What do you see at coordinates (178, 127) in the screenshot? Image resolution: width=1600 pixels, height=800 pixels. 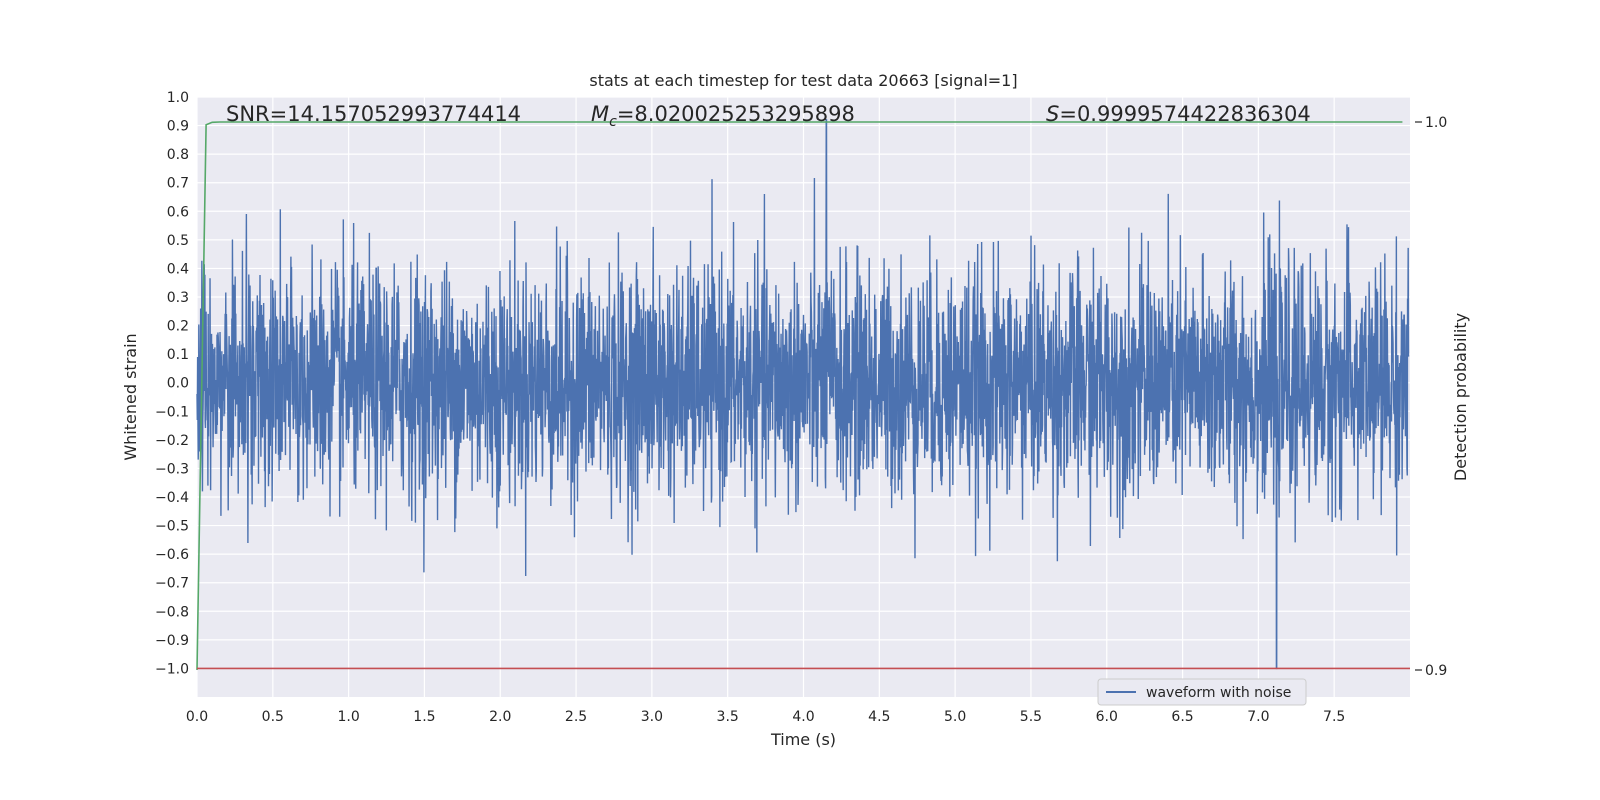 I see `y-tick-label: 0.9` at bounding box center [178, 127].